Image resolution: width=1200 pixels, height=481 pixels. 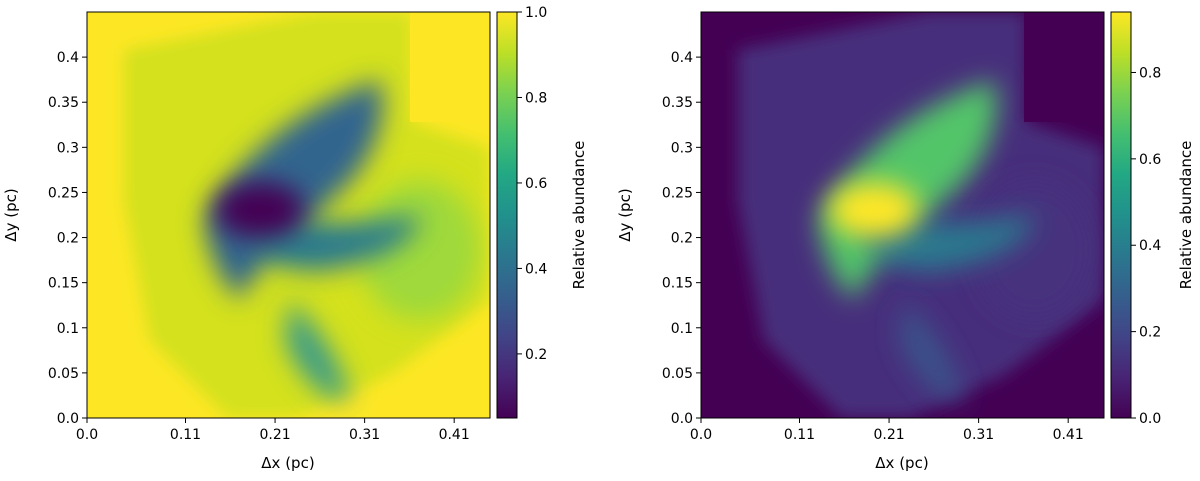 What do you see at coordinates (11, 214) in the screenshot?
I see `y-axis-label-1: Δy (pc)` at bounding box center [11, 214].